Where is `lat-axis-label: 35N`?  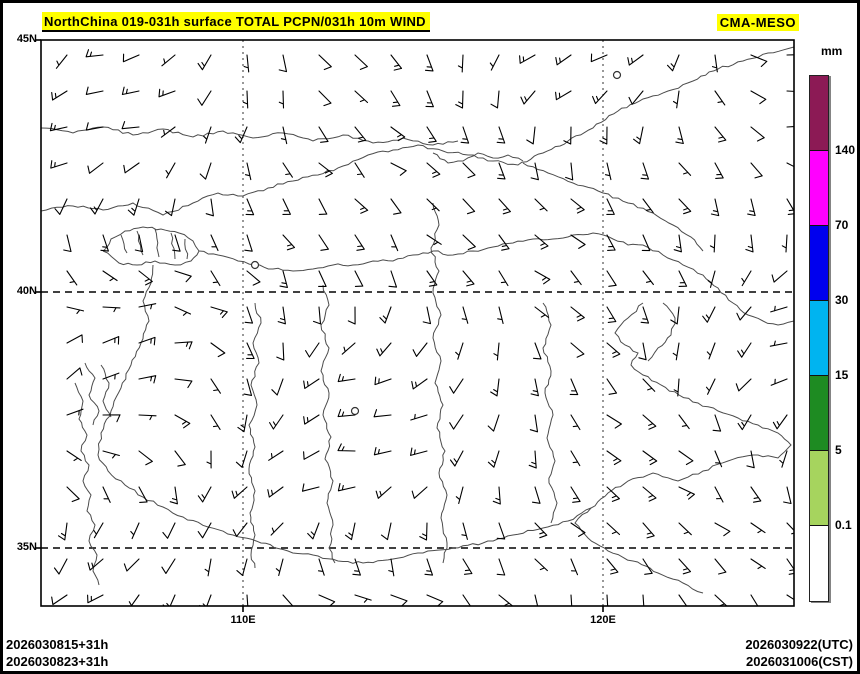
lat-axis-label: 35N is located at coordinates (26, 547).